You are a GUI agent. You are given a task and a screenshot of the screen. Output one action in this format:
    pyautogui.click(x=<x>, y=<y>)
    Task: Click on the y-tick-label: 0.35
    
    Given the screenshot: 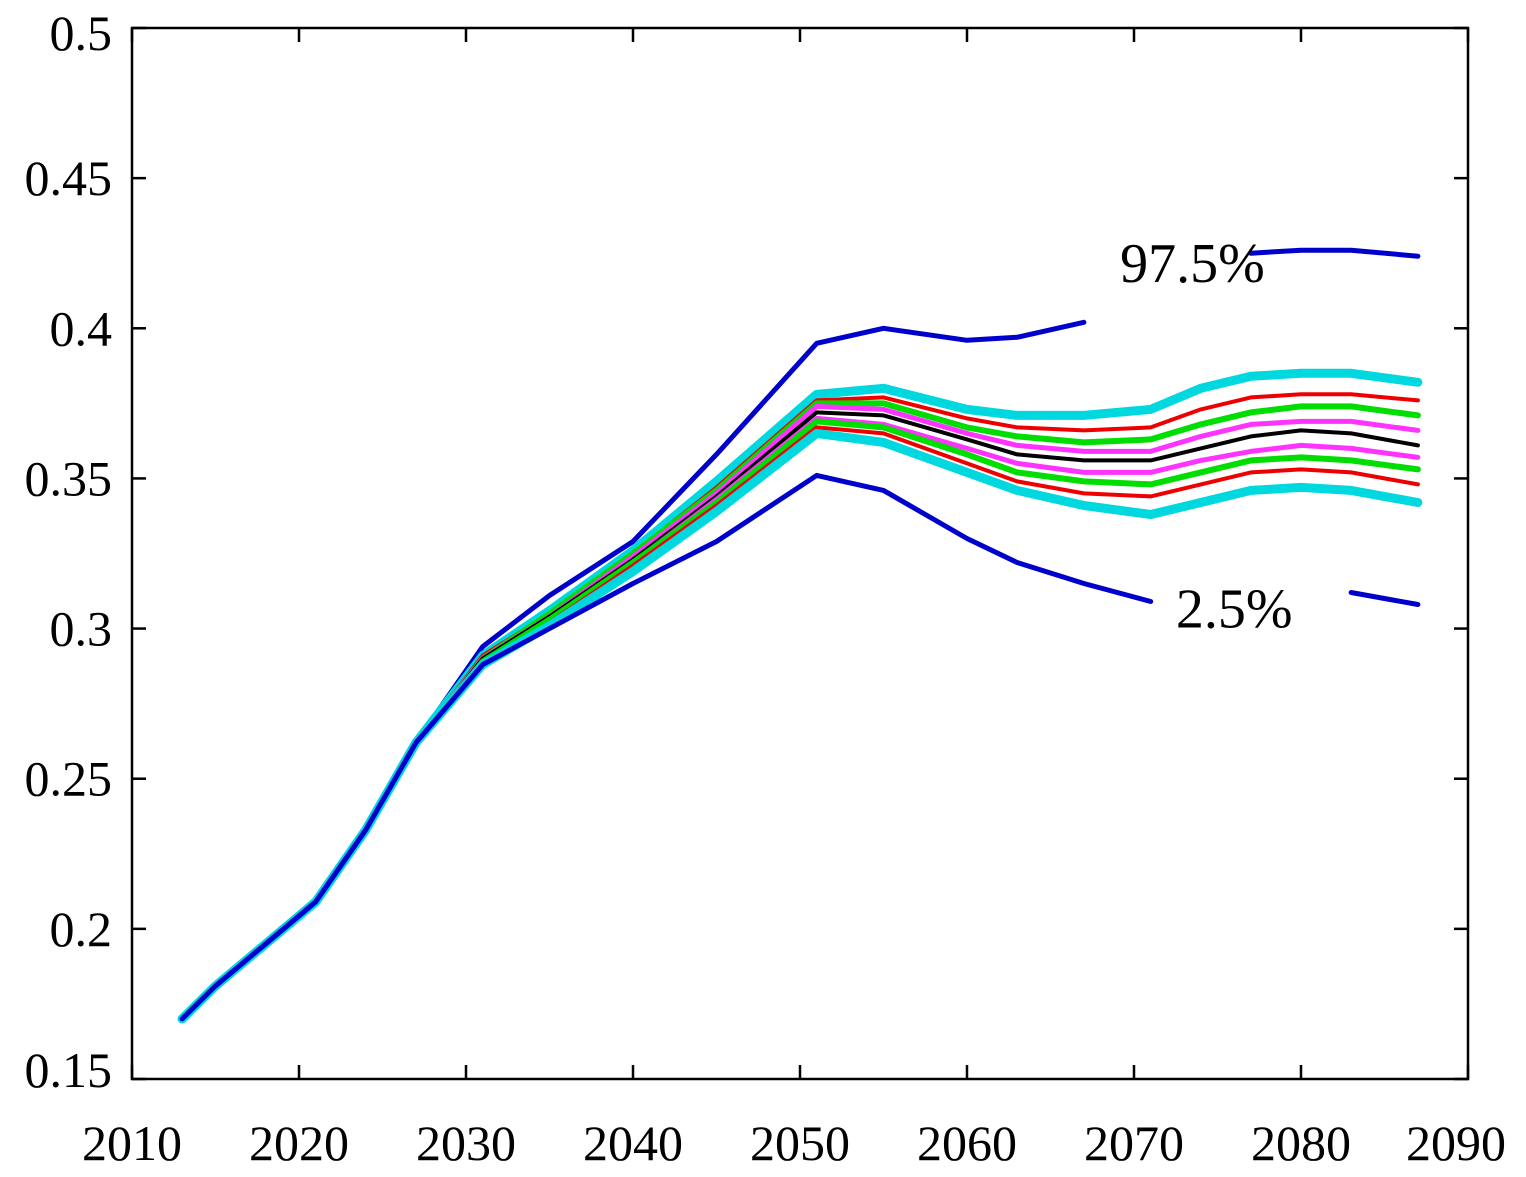 What is the action you would take?
    pyautogui.click(x=69, y=478)
    